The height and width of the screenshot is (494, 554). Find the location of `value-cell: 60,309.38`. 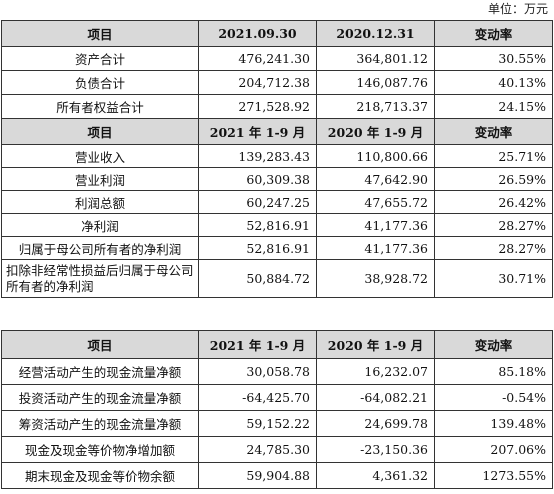

value-cell: 60,309.38 is located at coordinates (257, 179).